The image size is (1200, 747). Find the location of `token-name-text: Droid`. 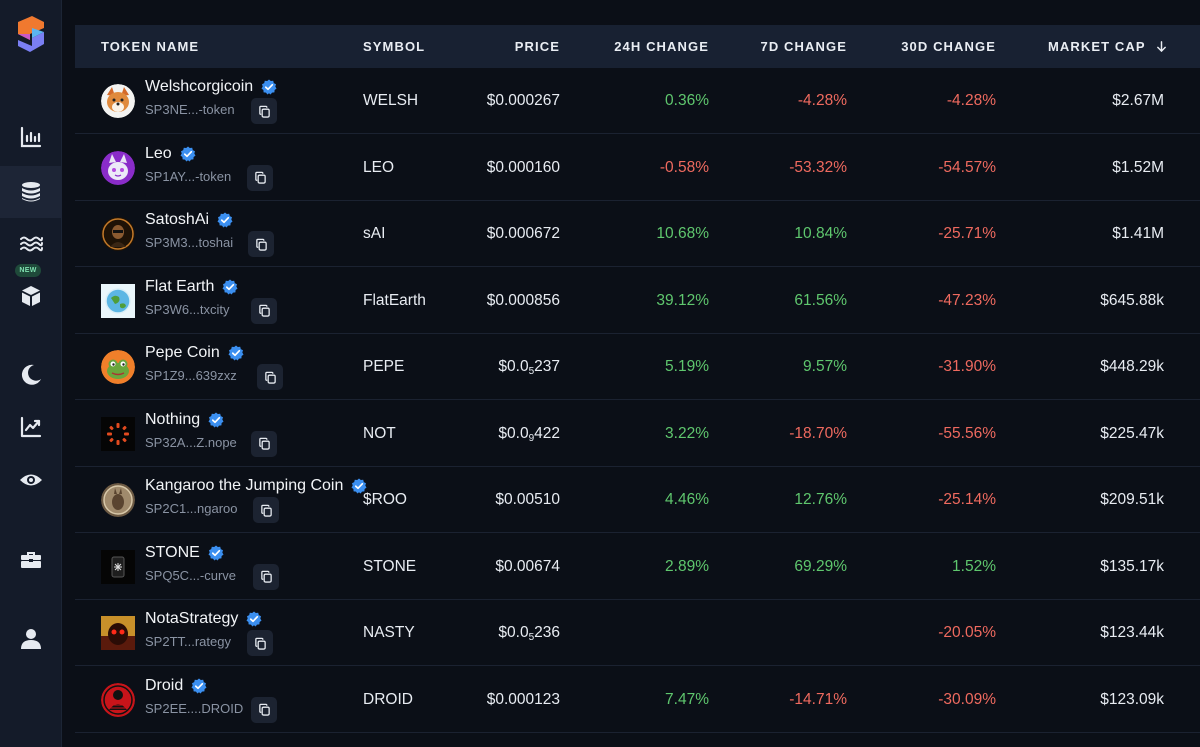

token-name-text: Droid is located at coordinates (164, 685).